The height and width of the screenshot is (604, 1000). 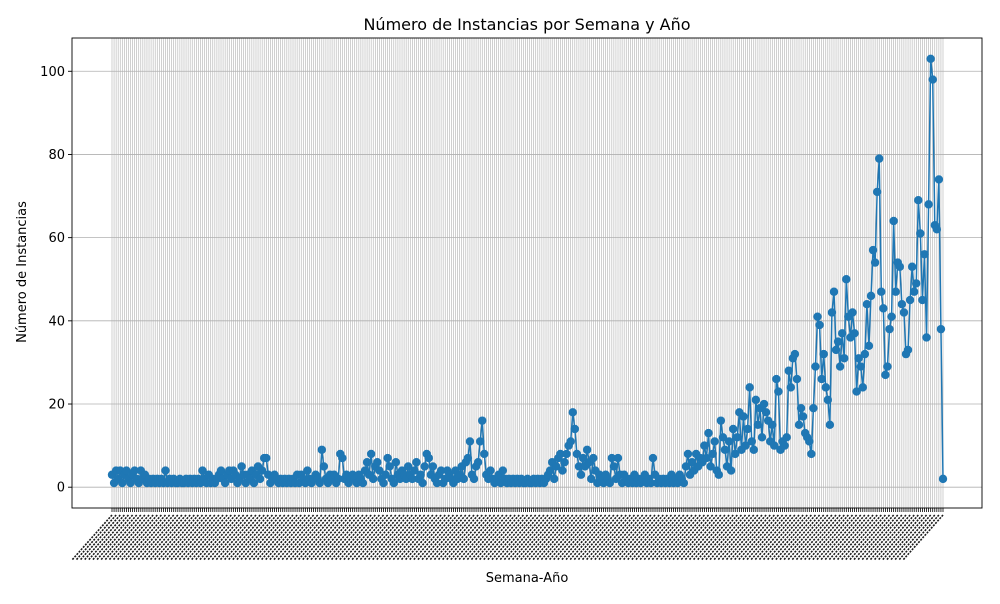 I want to click on y-tick-label: 0, so click(x=61, y=488).